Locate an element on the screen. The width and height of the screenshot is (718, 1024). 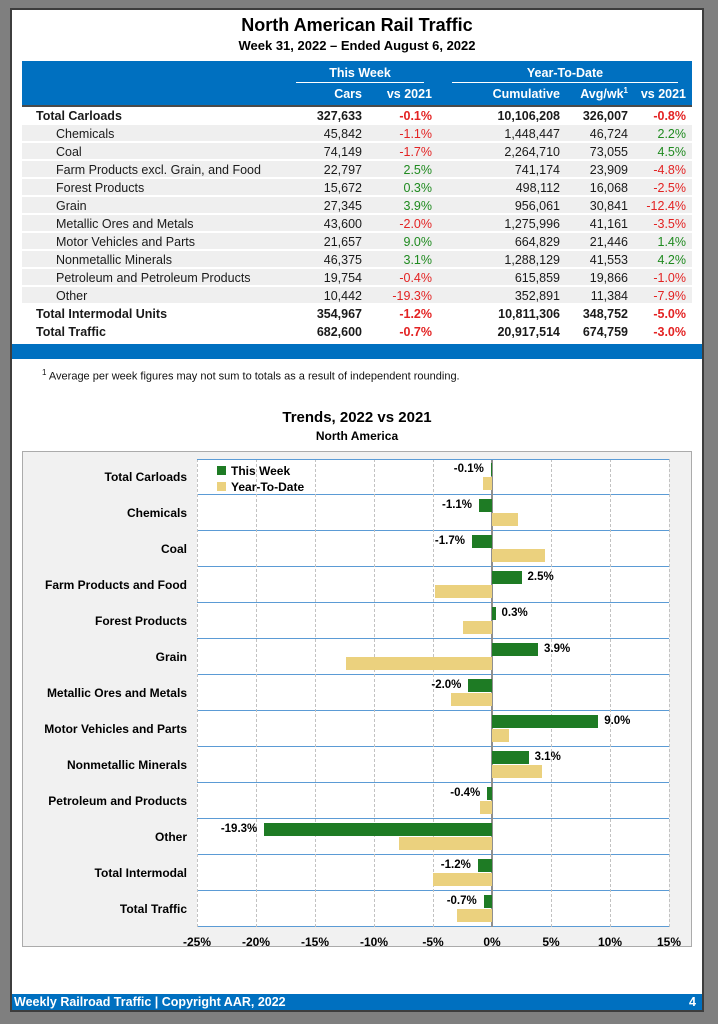
table-cell: 19,754 is located at coordinates (342, 278).